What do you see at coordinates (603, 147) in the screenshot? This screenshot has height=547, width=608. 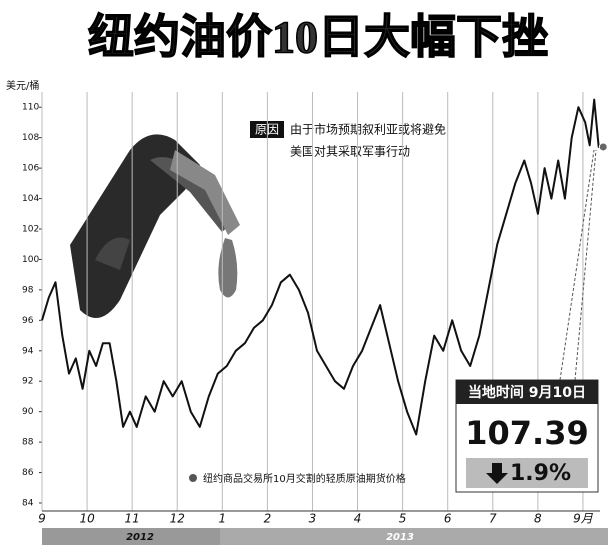 I see `end-point` at bounding box center [603, 147].